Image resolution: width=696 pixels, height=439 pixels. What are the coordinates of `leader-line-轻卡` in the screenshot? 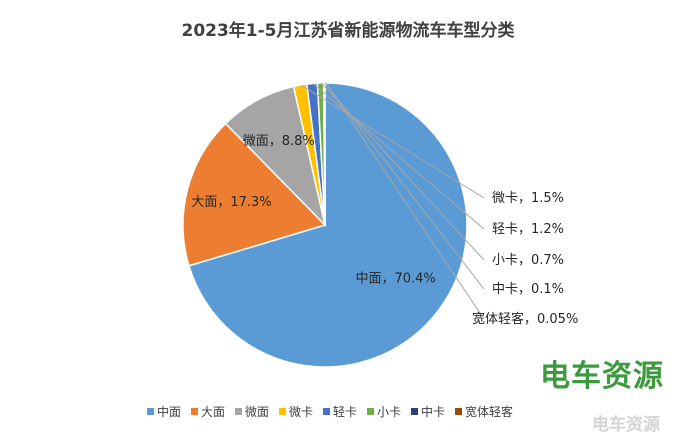 It's located at (398, 156).